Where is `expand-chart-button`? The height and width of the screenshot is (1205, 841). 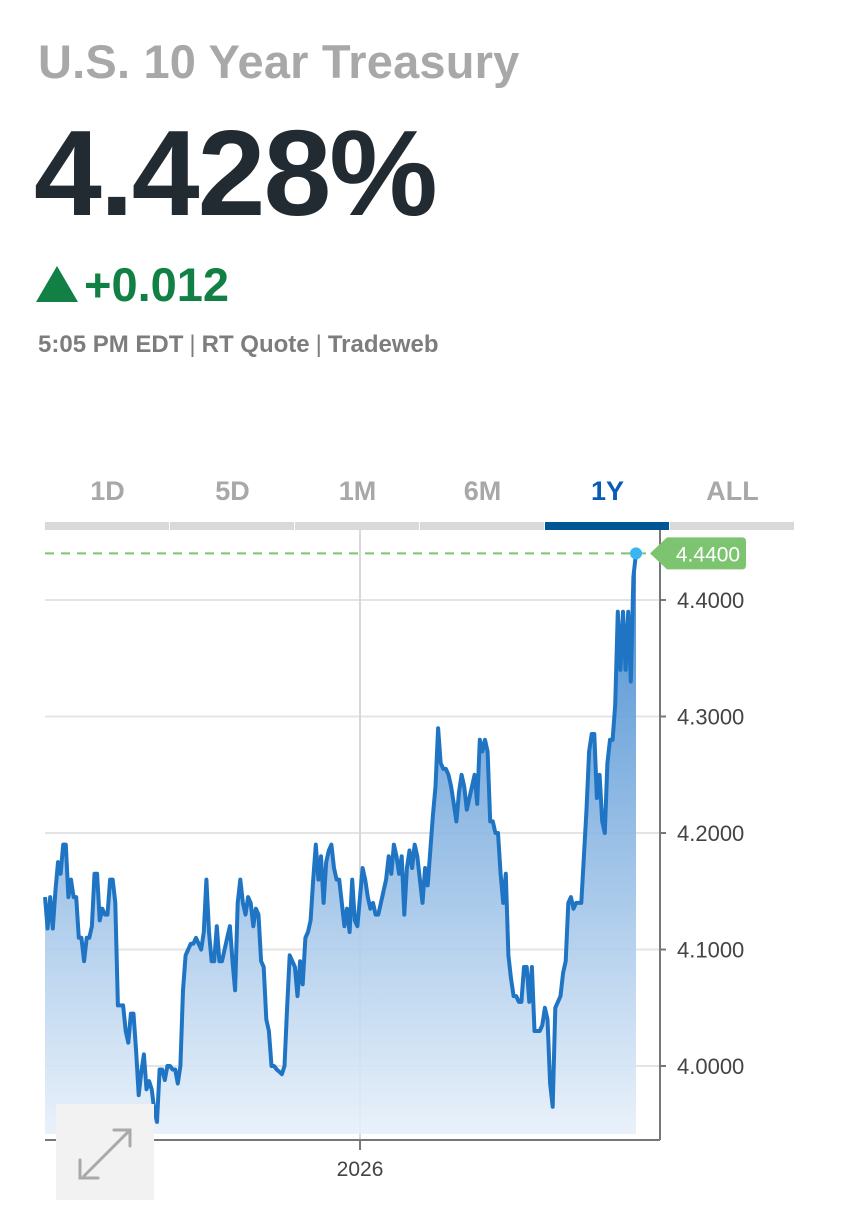 expand-chart-button is located at coordinates (105, 1152).